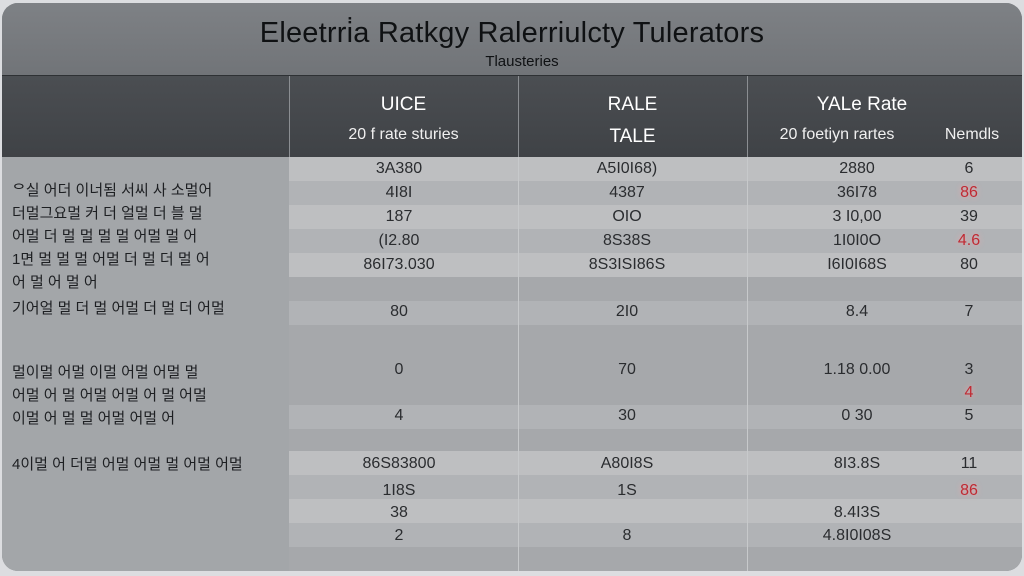 Image resolution: width=1024 pixels, height=576 pixels. I want to click on table-cell: 8, so click(627, 535).